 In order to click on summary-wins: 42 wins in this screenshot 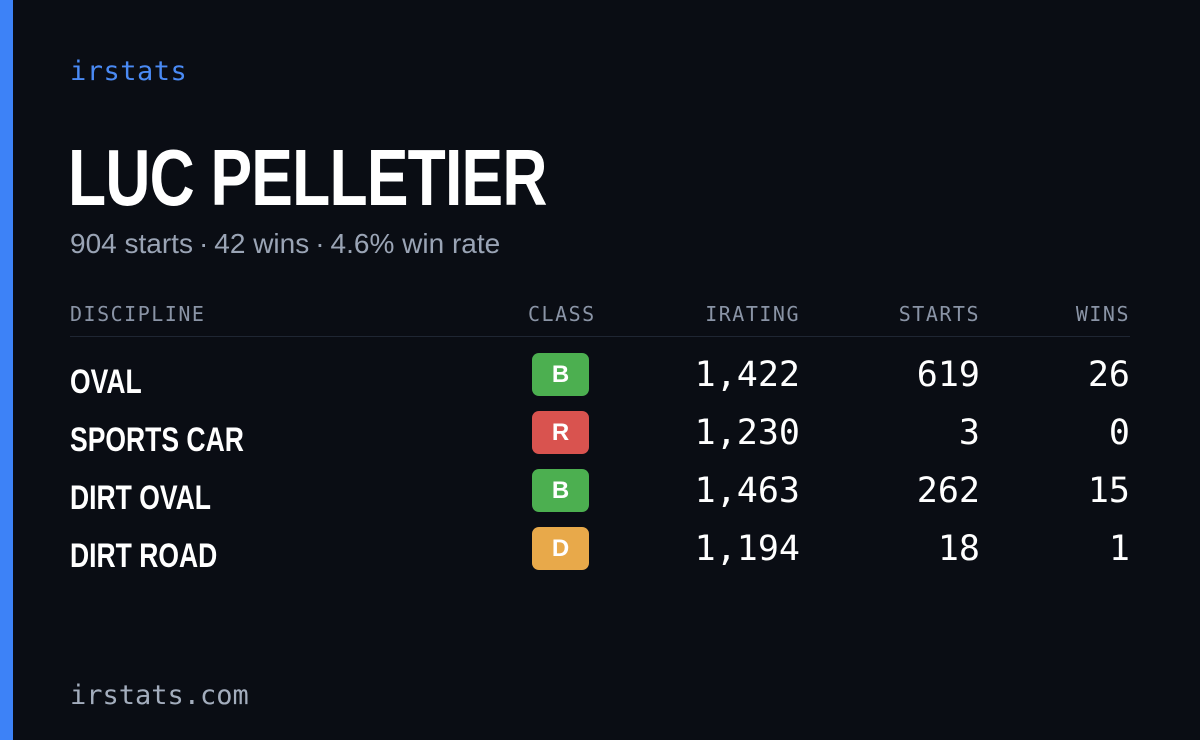, I will do `click(262, 243)`.